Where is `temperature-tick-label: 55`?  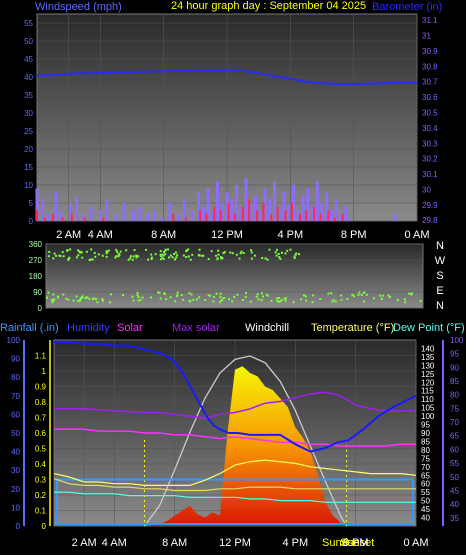 temperature-tick-label: 55 is located at coordinates (425, 492).